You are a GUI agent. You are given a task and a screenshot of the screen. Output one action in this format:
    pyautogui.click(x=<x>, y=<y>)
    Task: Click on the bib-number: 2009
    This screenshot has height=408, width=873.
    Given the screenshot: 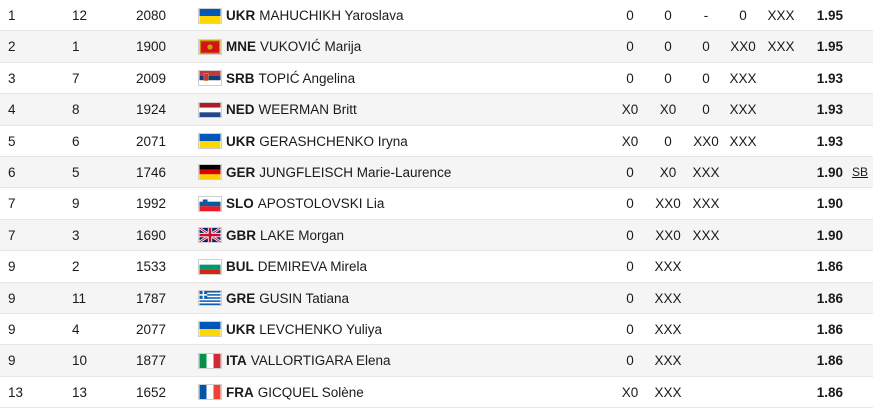 What is the action you would take?
    pyautogui.click(x=151, y=78)
    